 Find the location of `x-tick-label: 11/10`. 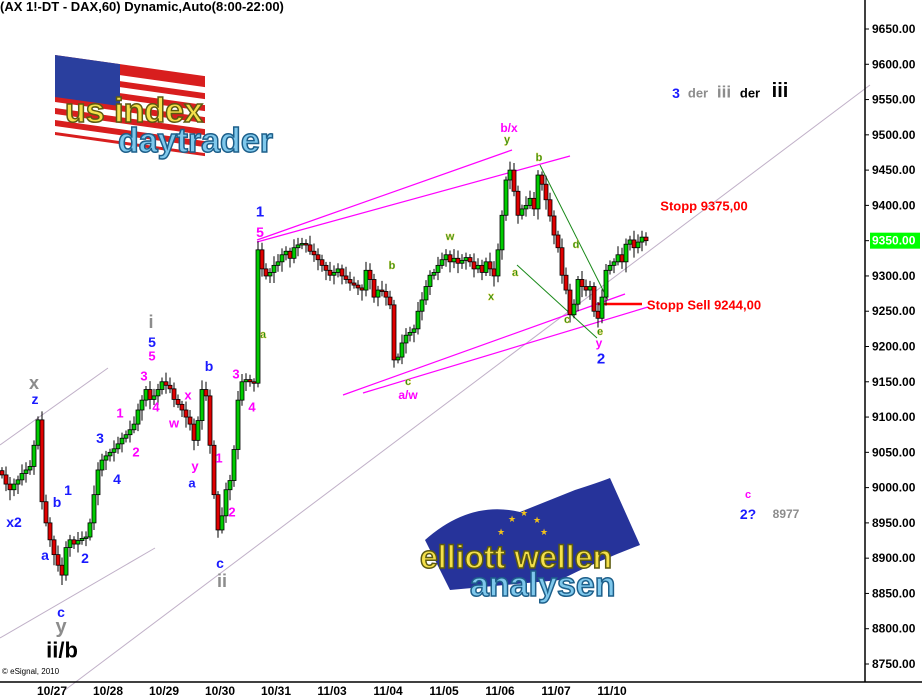

x-tick-label: 11/10 is located at coordinates (612, 691).